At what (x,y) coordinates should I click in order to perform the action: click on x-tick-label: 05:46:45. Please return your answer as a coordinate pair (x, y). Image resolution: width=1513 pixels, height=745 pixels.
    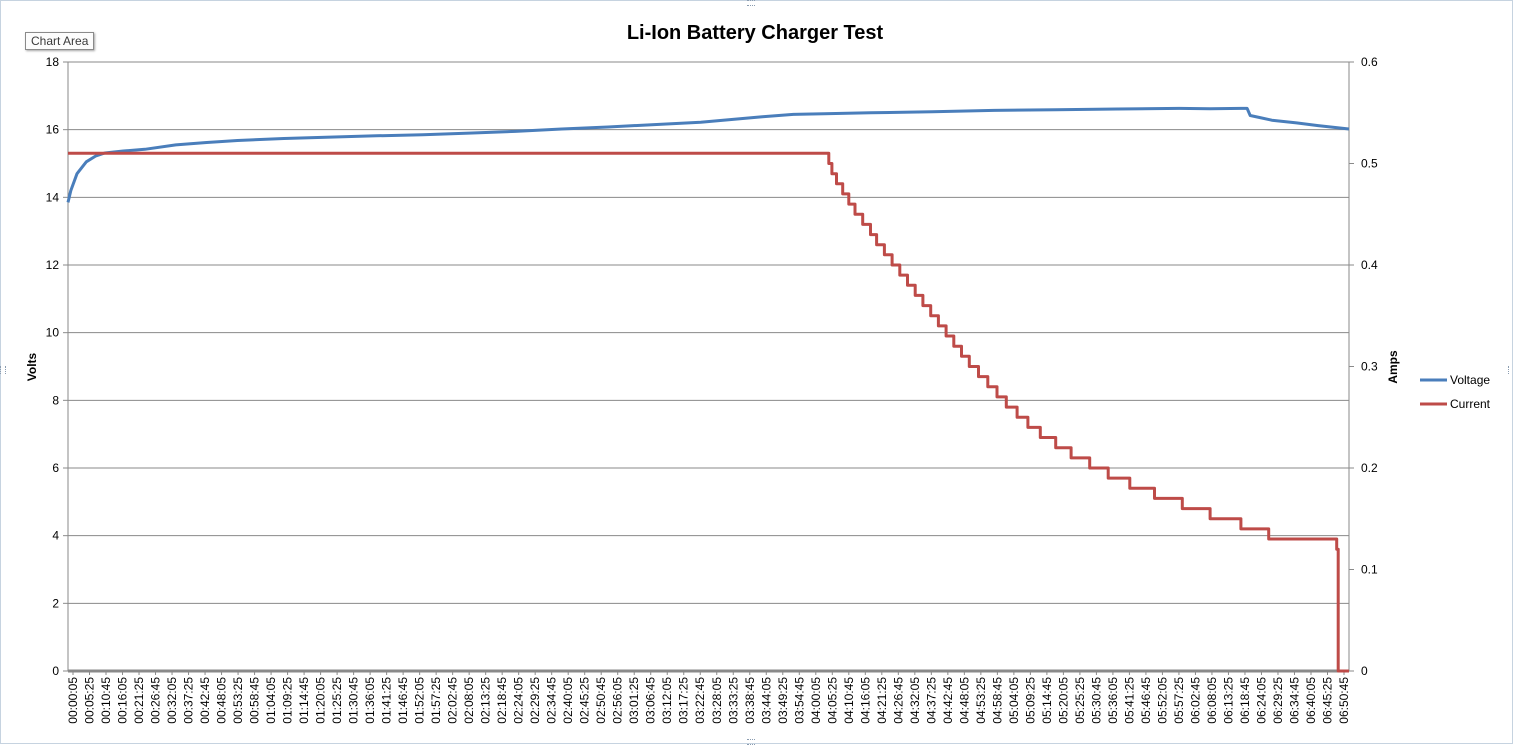
    Looking at the image, I should click on (1146, 700).